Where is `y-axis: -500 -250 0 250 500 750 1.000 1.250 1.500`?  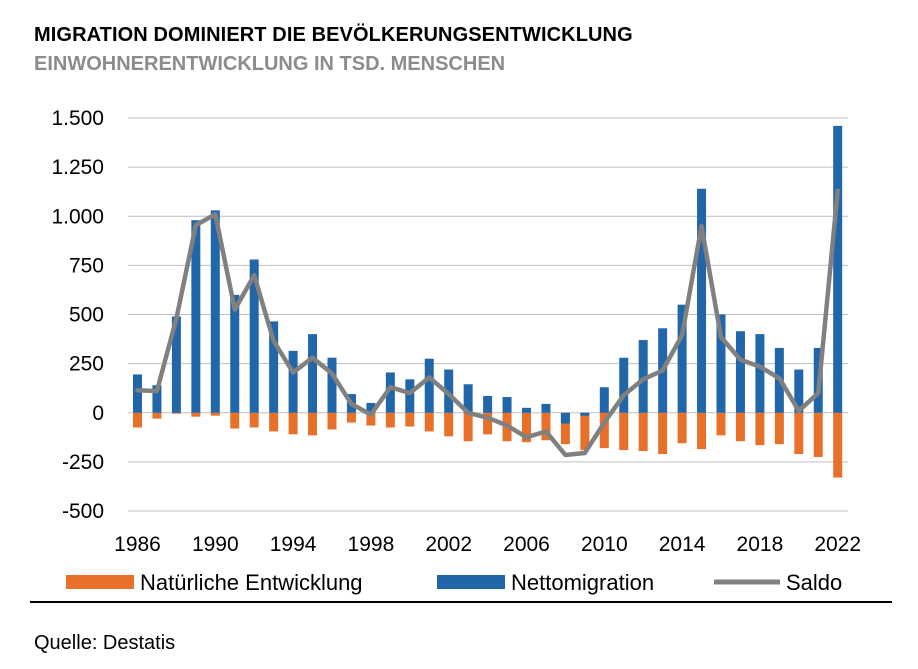 y-axis: -500 -250 0 250 500 750 1.000 1.250 1.500 is located at coordinates (77, 315).